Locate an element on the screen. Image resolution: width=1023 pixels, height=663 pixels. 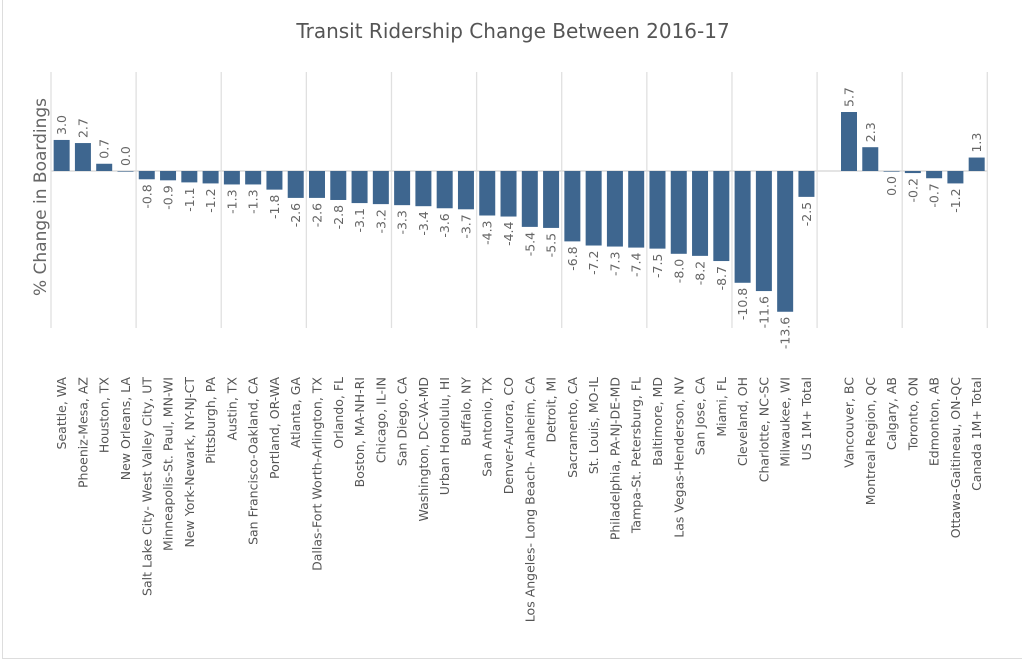
data-label: -5.5 is located at coordinates (551, 245).